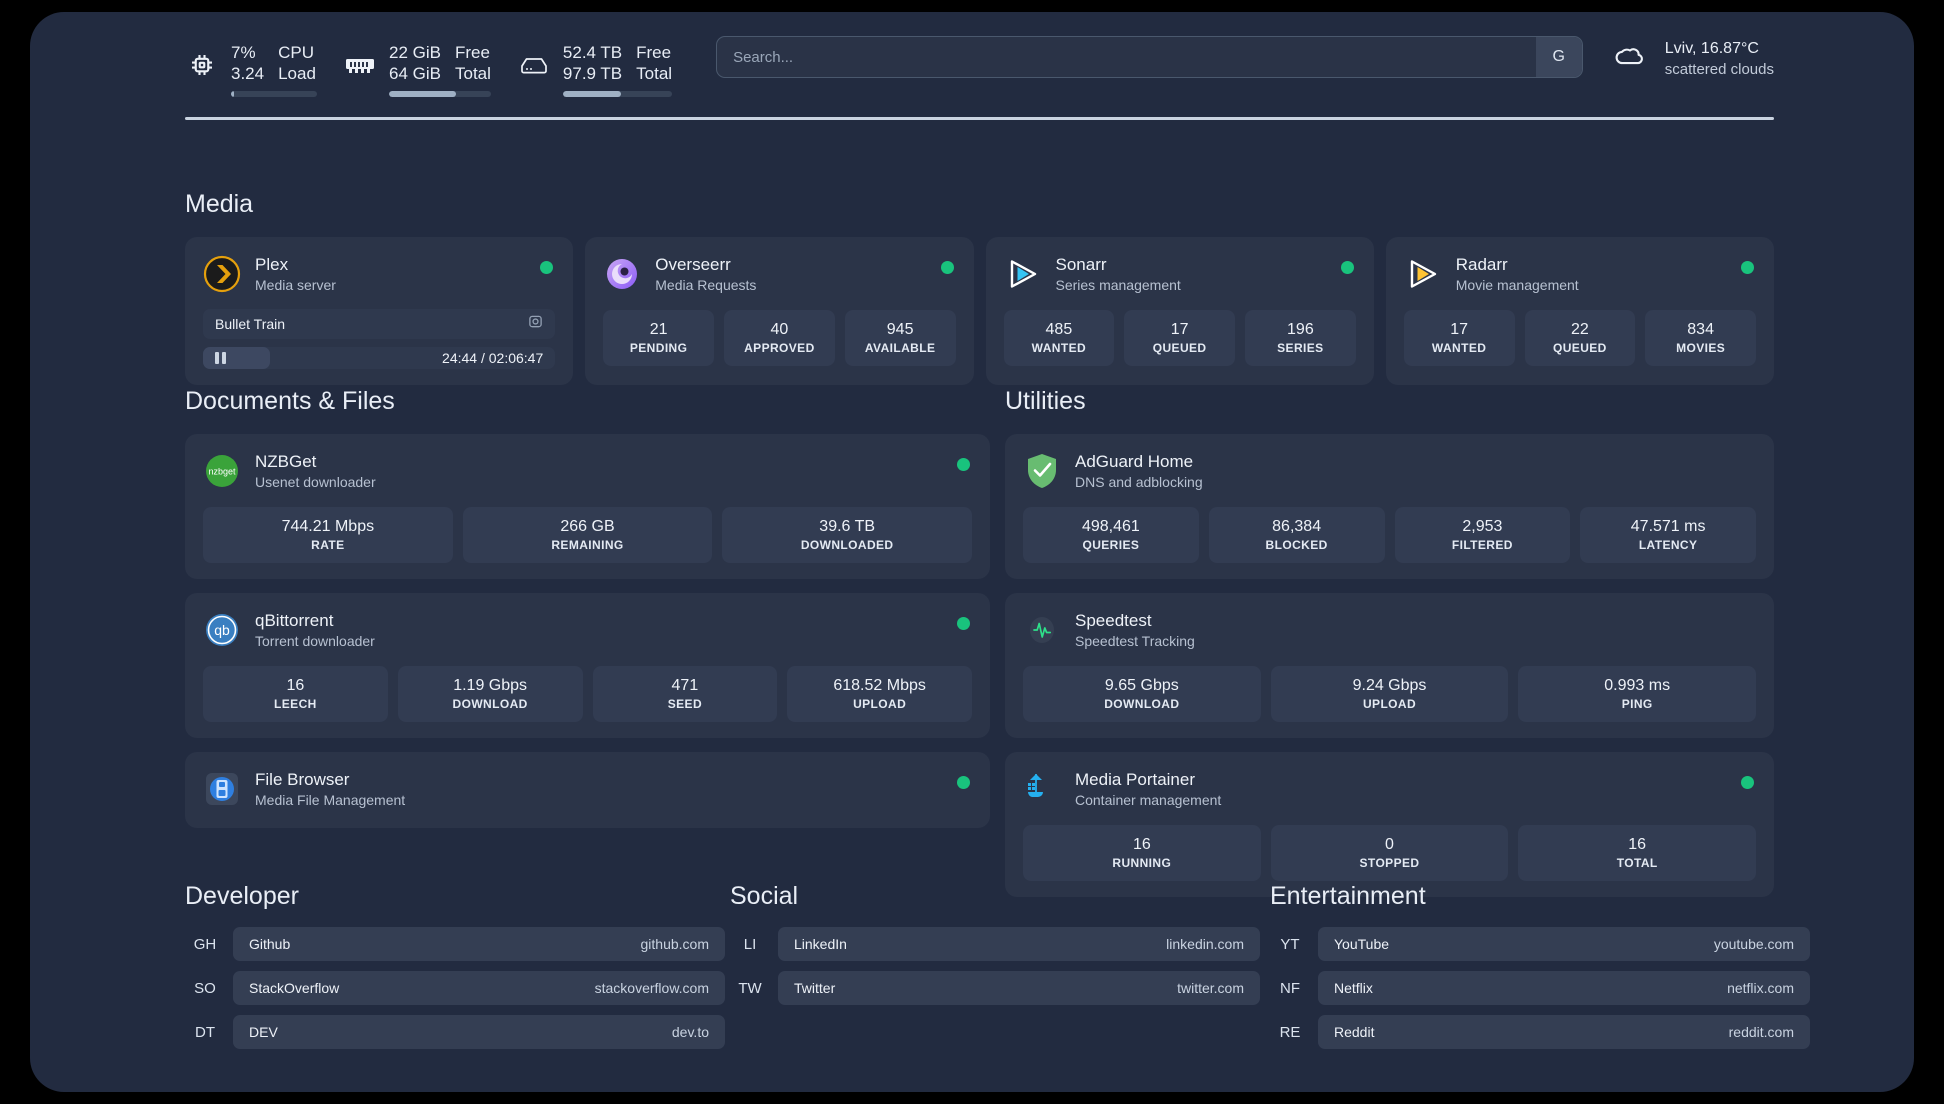 The width and height of the screenshot is (1944, 1104). Describe the element at coordinates (1668, 526) in the screenshot. I see `stat-tile-value: 47.571 ms` at that location.